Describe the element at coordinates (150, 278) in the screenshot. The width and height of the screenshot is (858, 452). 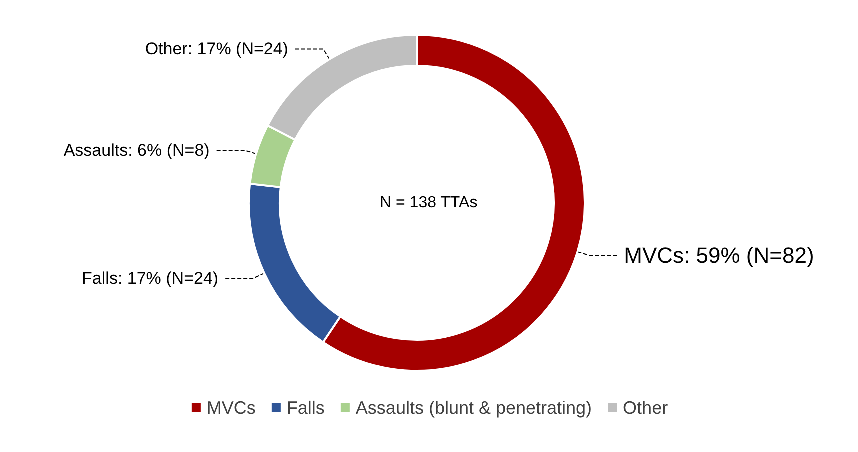
I see `data-label: Falls: 17% (N=24)` at that location.